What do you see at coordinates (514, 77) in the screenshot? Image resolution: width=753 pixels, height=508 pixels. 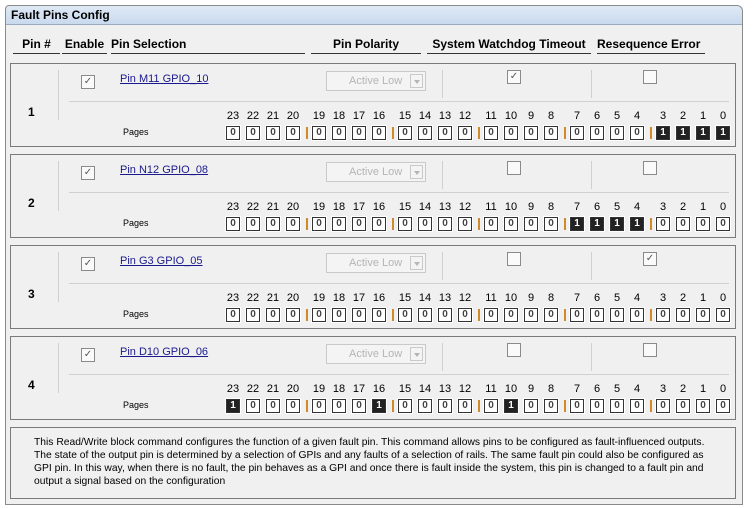 I see `watchdog-timeout-checkbox: ✓` at bounding box center [514, 77].